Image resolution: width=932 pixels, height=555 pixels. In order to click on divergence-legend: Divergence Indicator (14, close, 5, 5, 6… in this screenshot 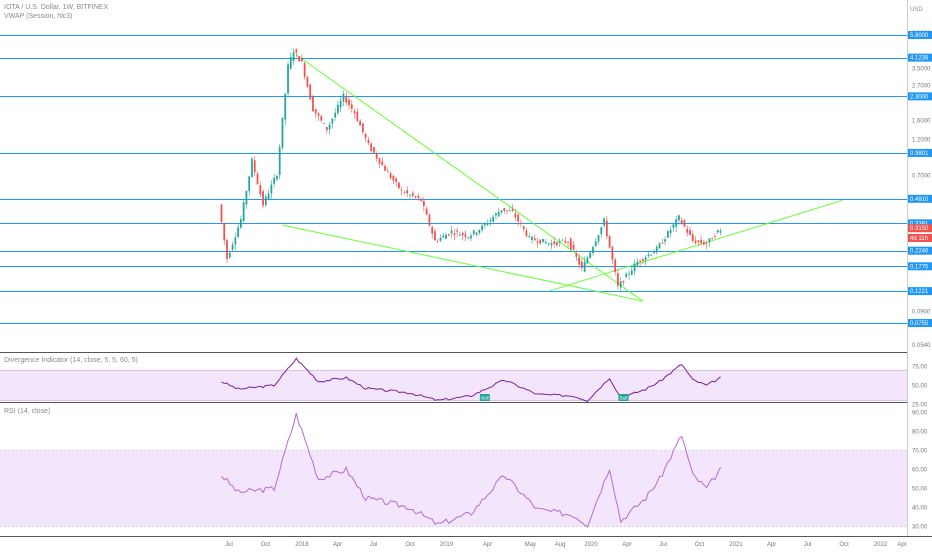, I will do `click(71, 360)`.